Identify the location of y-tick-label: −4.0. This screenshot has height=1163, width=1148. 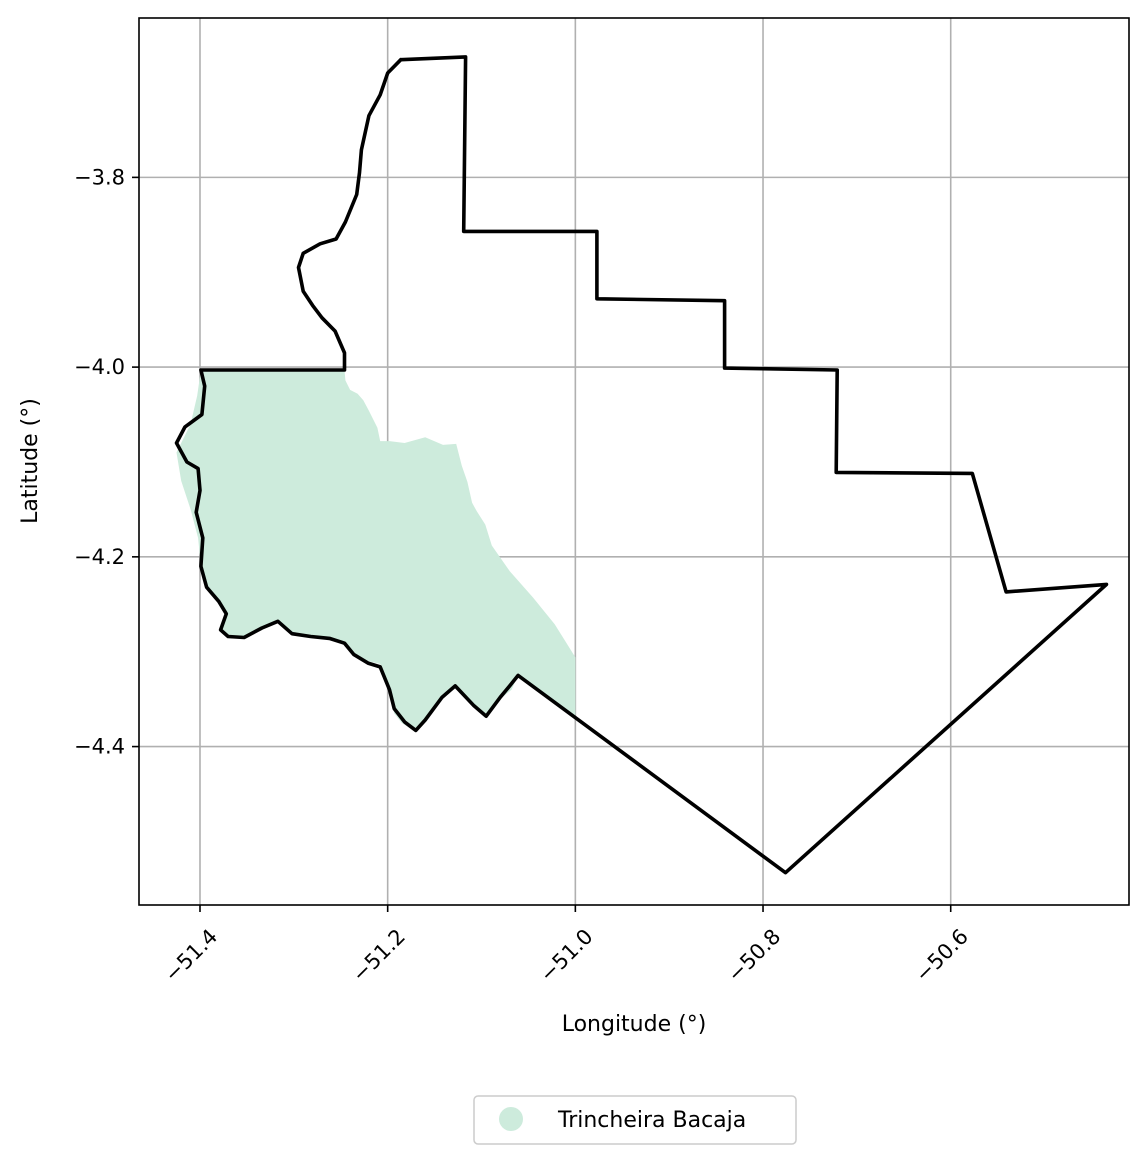
(99, 367).